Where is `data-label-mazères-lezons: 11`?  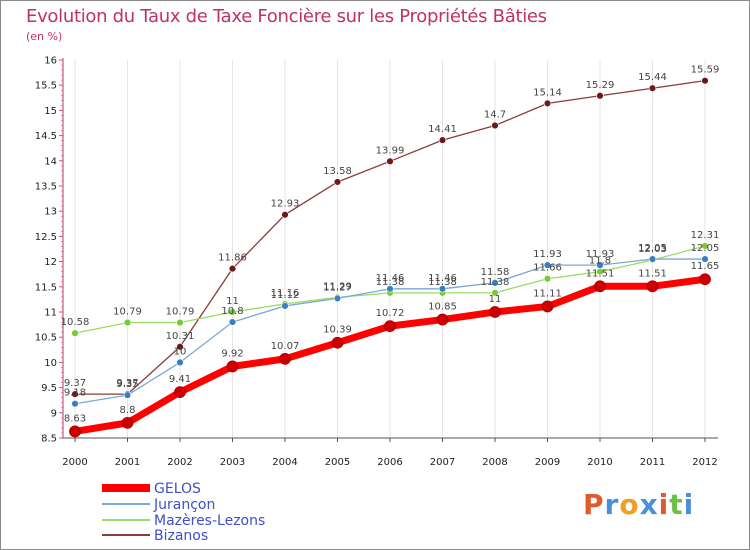
data-label-mazères-lezons: 11 is located at coordinates (232, 301).